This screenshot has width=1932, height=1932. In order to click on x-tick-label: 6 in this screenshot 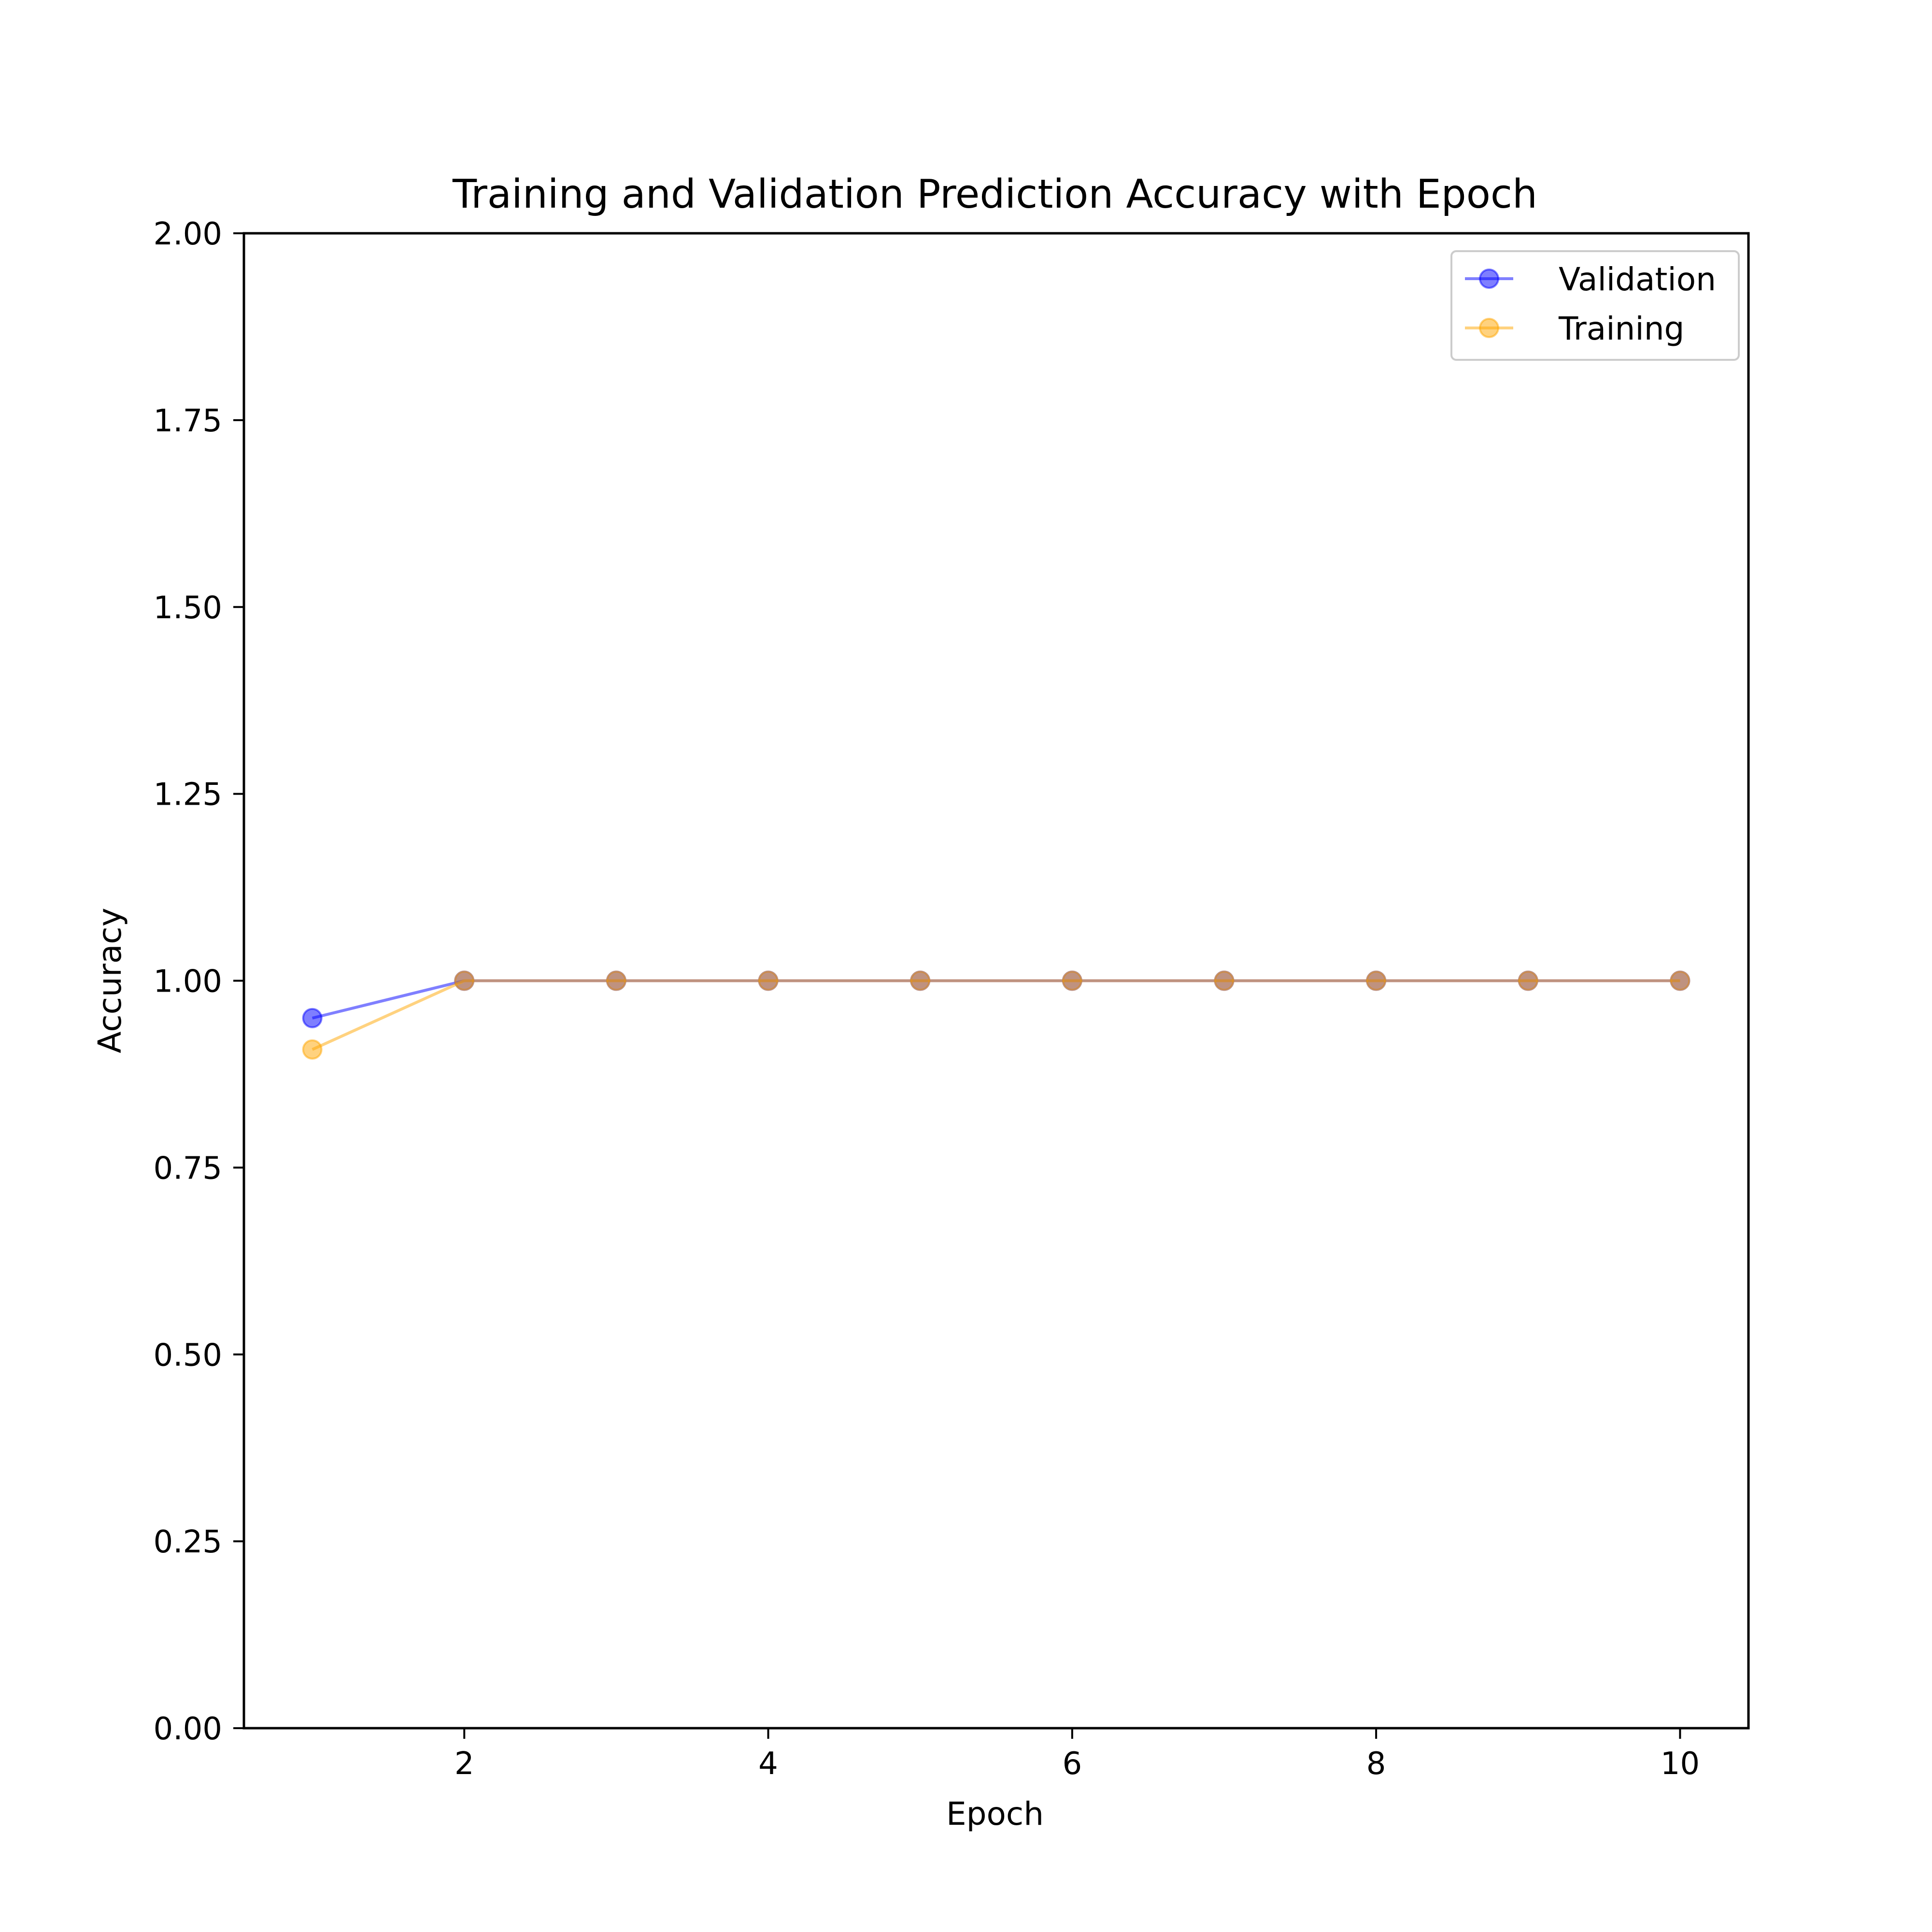, I will do `click(1072, 1764)`.